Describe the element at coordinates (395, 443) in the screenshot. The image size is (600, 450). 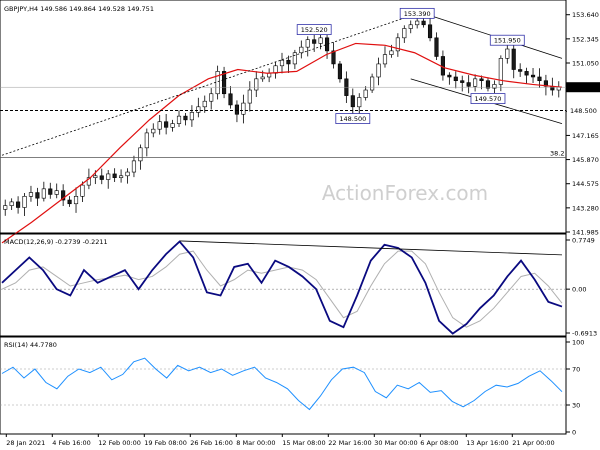
I see `x-tick-label: 30 Mar 00:00` at that location.